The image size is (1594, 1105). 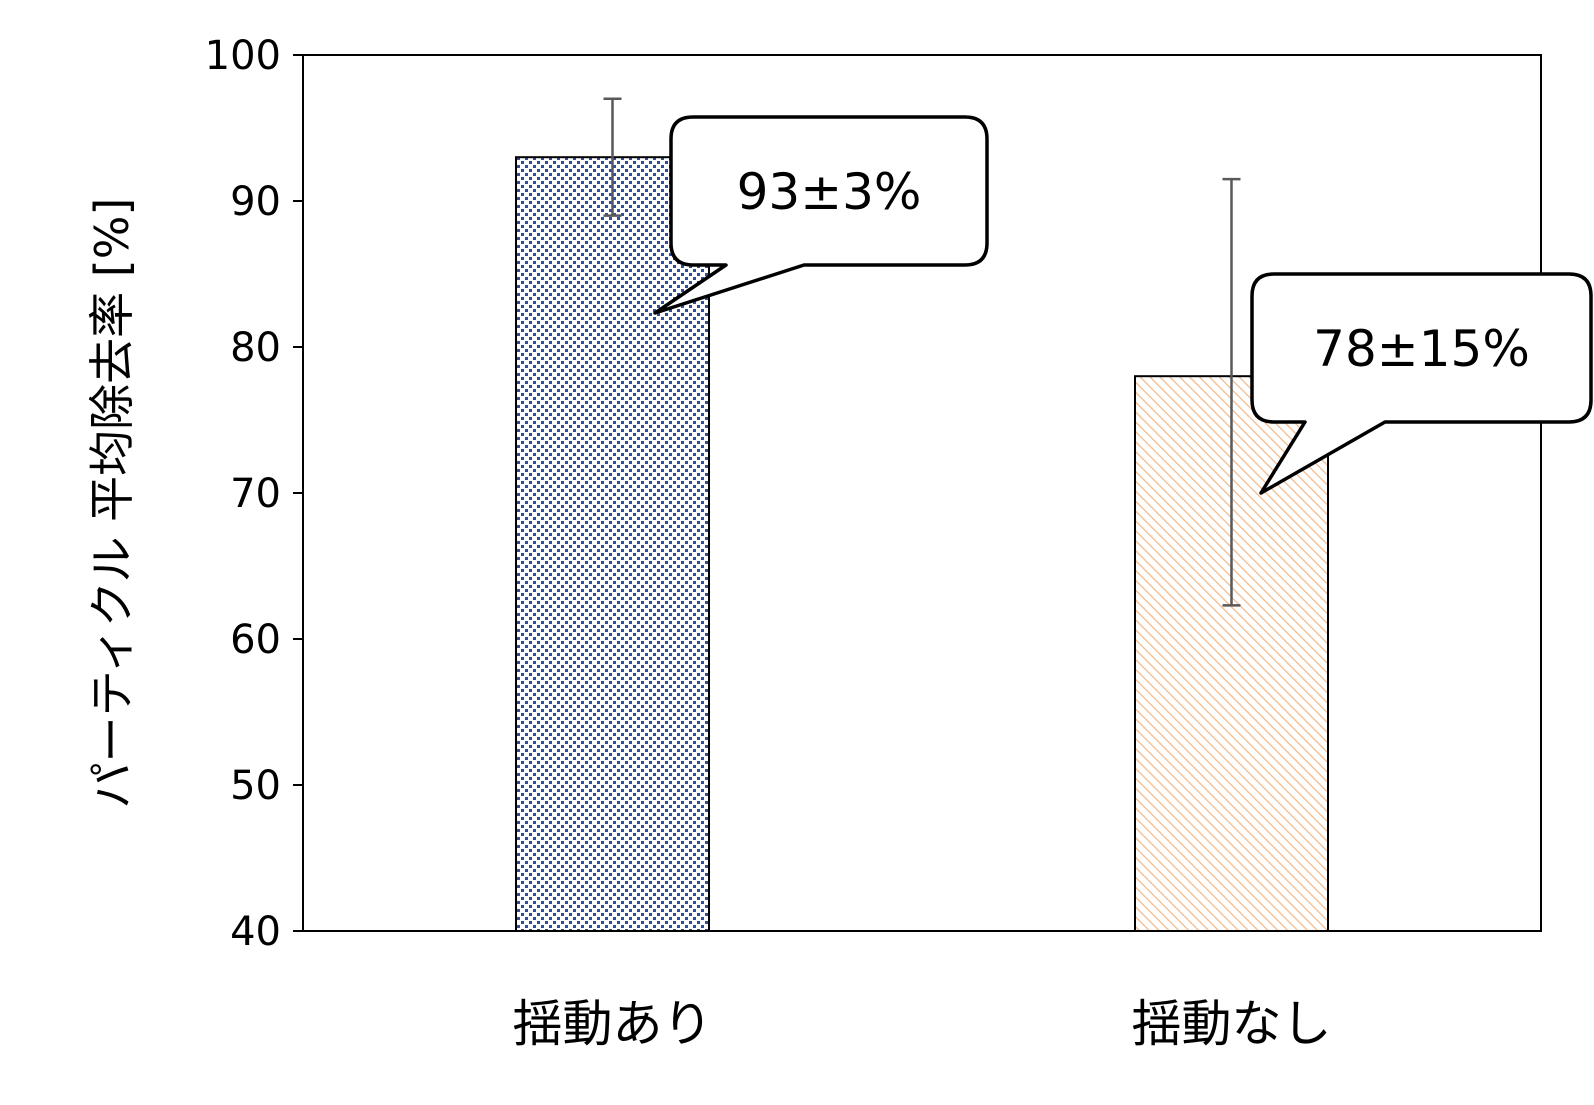 What do you see at coordinates (1232, 1024) in the screenshot?
I see `x-category-label: 揺動なし` at bounding box center [1232, 1024].